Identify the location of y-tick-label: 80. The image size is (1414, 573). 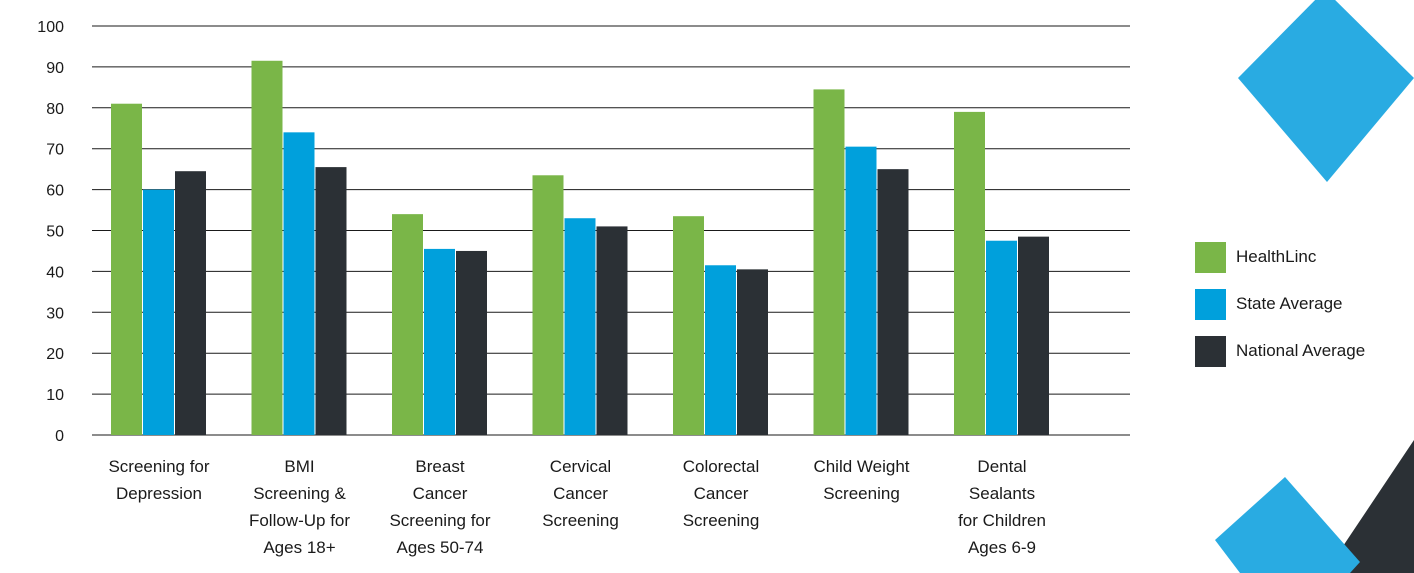
(55, 109).